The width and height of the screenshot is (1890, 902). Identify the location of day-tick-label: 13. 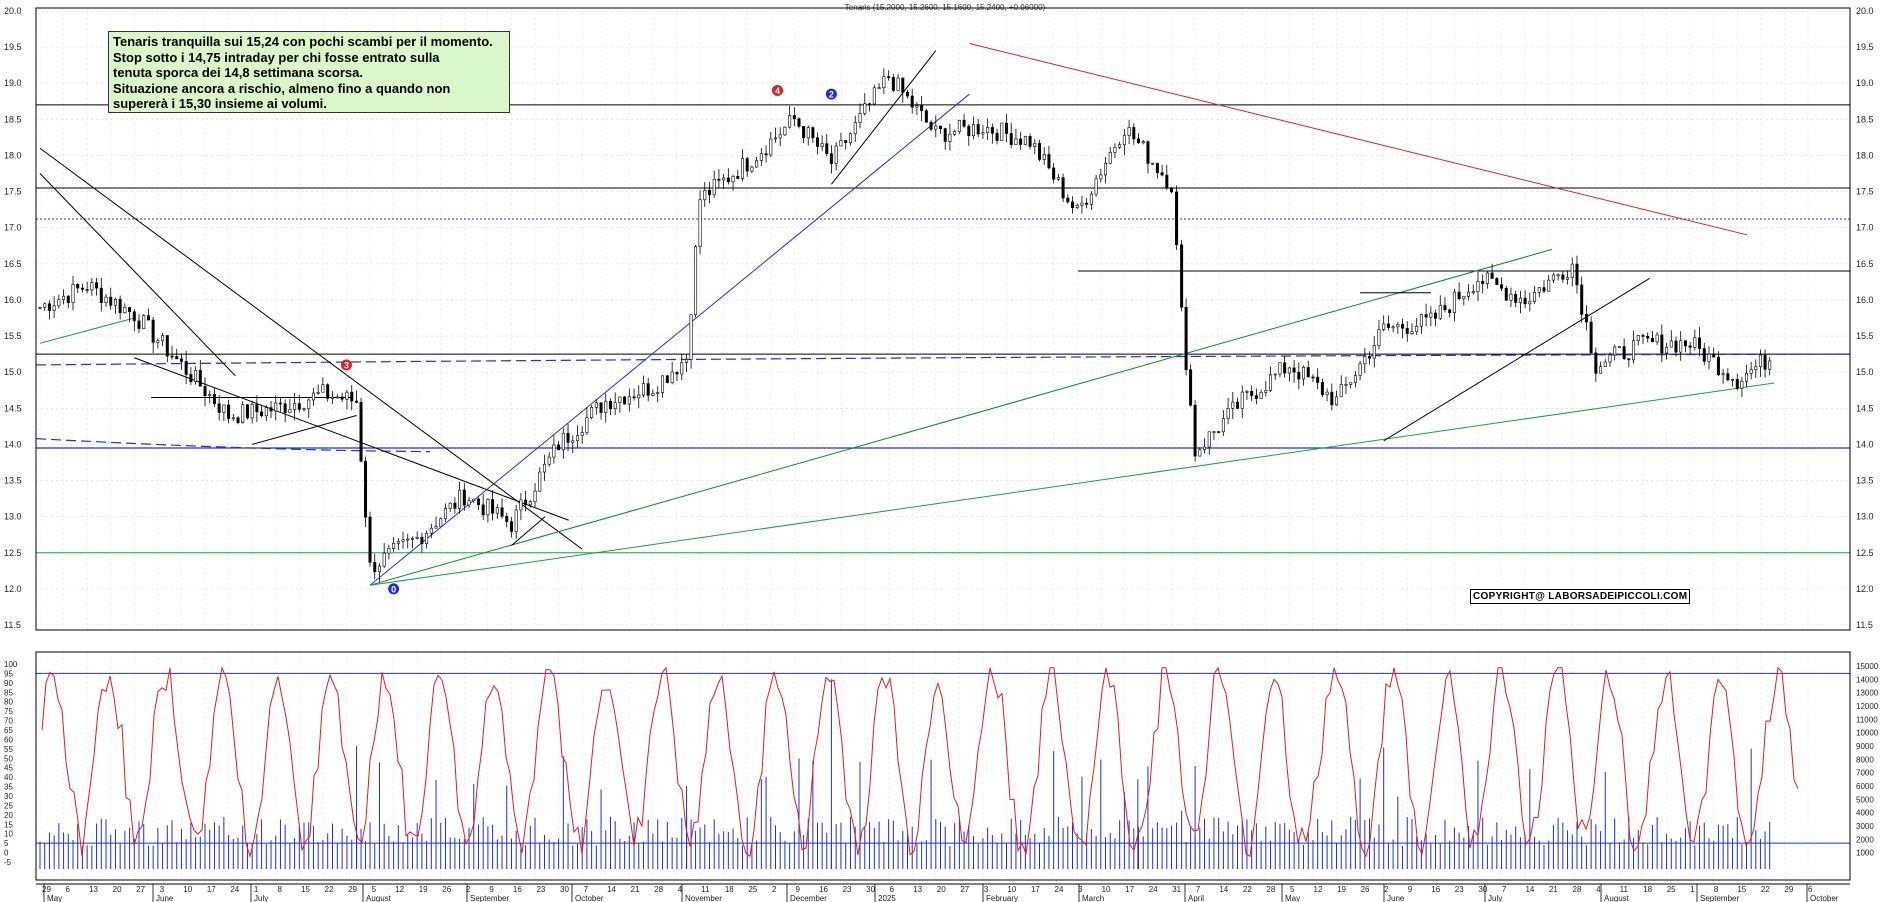
(917, 889).